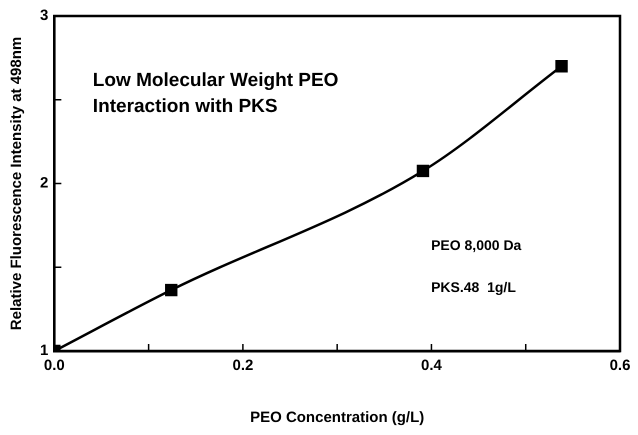 Image resolution: width=638 pixels, height=435 pixels. What do you see at coordinates (44, 15) in the screenshot?
I see `y-tick-label: 3` at bounding box center [44, 15].